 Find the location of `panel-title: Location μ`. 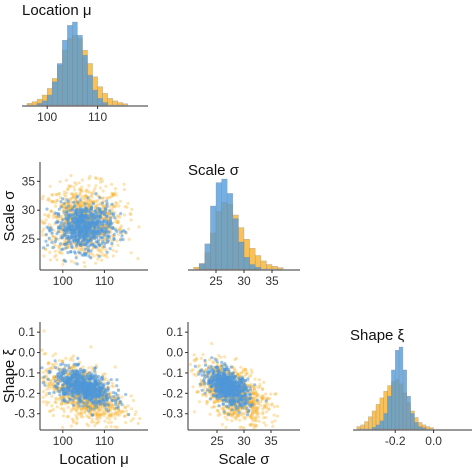

panel-title: Location μ is located at coordinates (57, 10).